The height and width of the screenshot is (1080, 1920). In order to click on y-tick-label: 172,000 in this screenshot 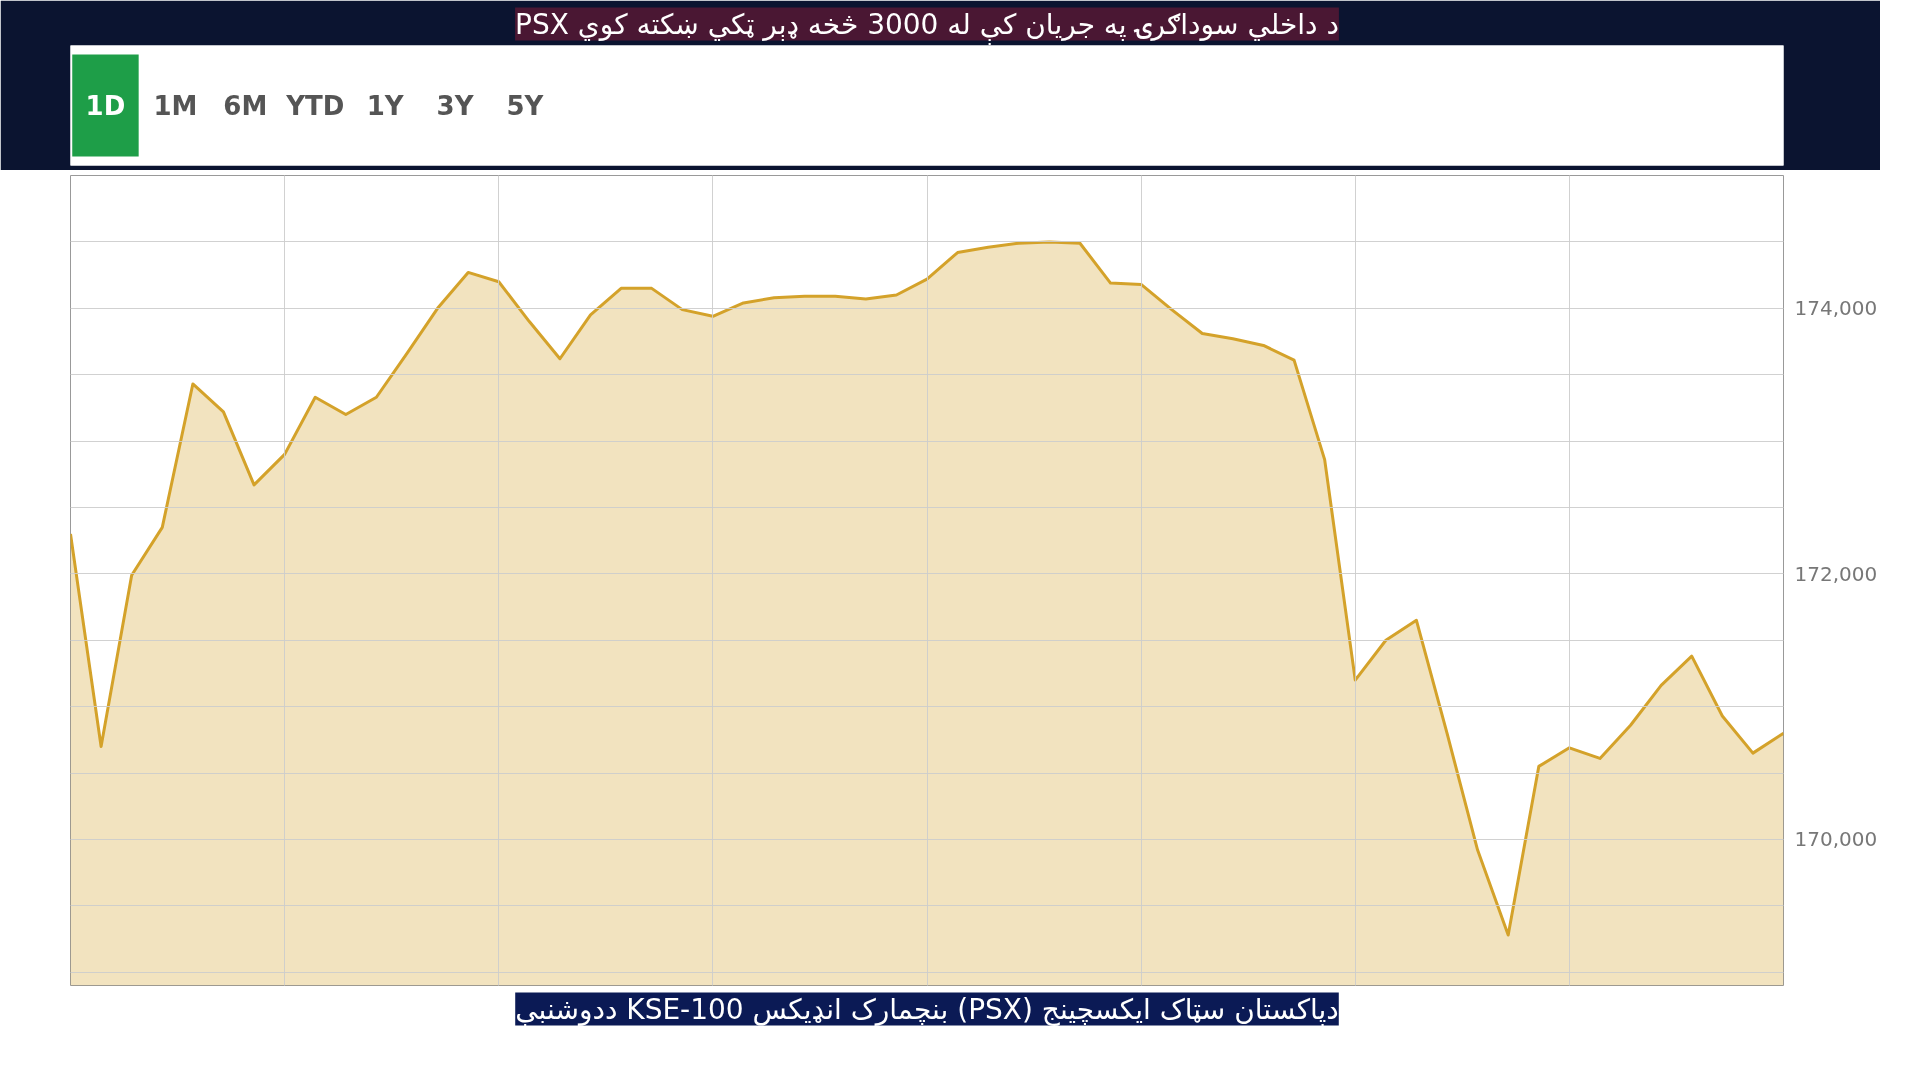, I will do `click(1836, 573)`.